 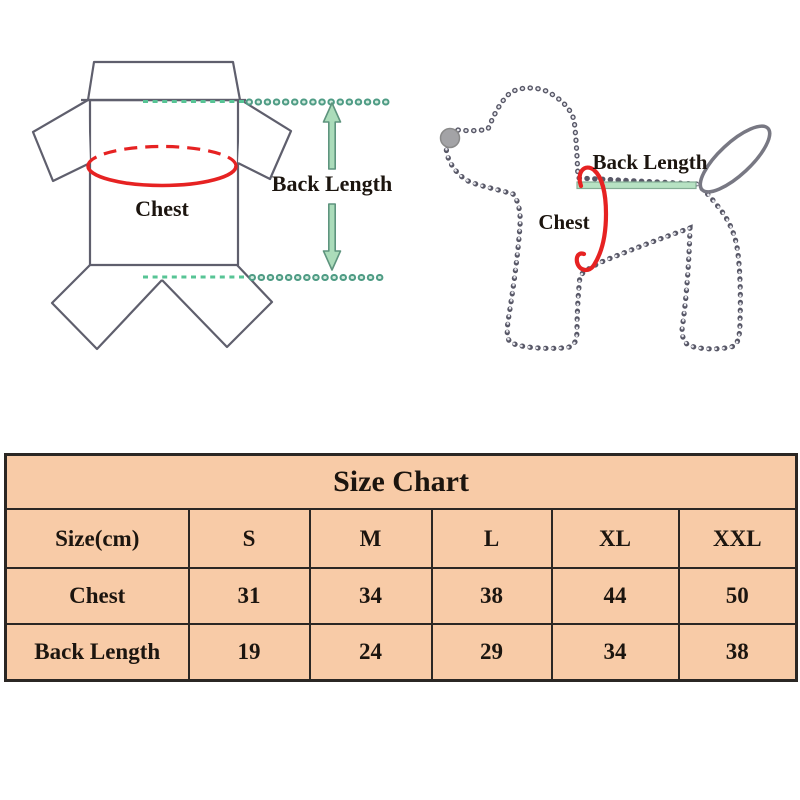 What do you see at coordinates (491, 538) in the screenshot?
I see `col-header-l: L` at bounding box center [491, 538].